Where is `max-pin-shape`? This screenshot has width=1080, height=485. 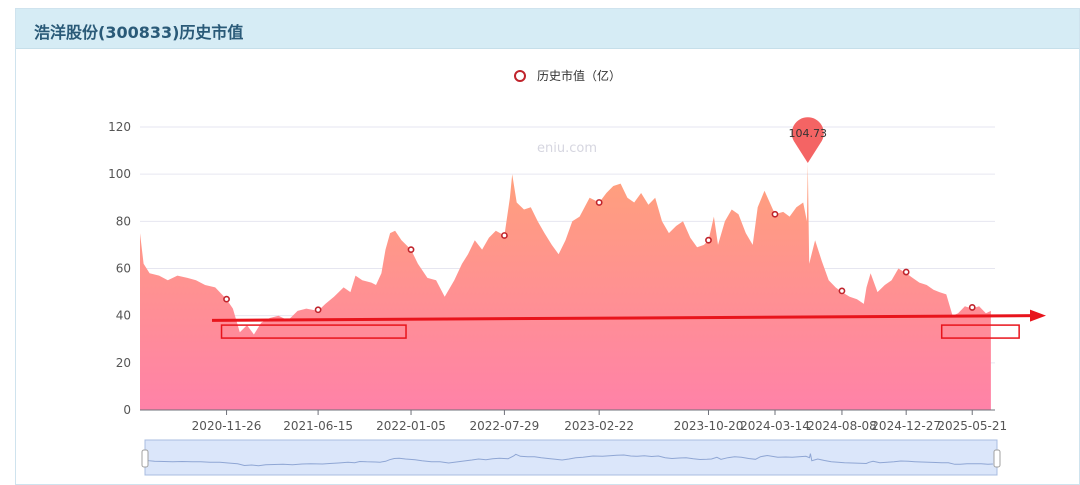
max-pin-shape is located at coordinates (807, 140).